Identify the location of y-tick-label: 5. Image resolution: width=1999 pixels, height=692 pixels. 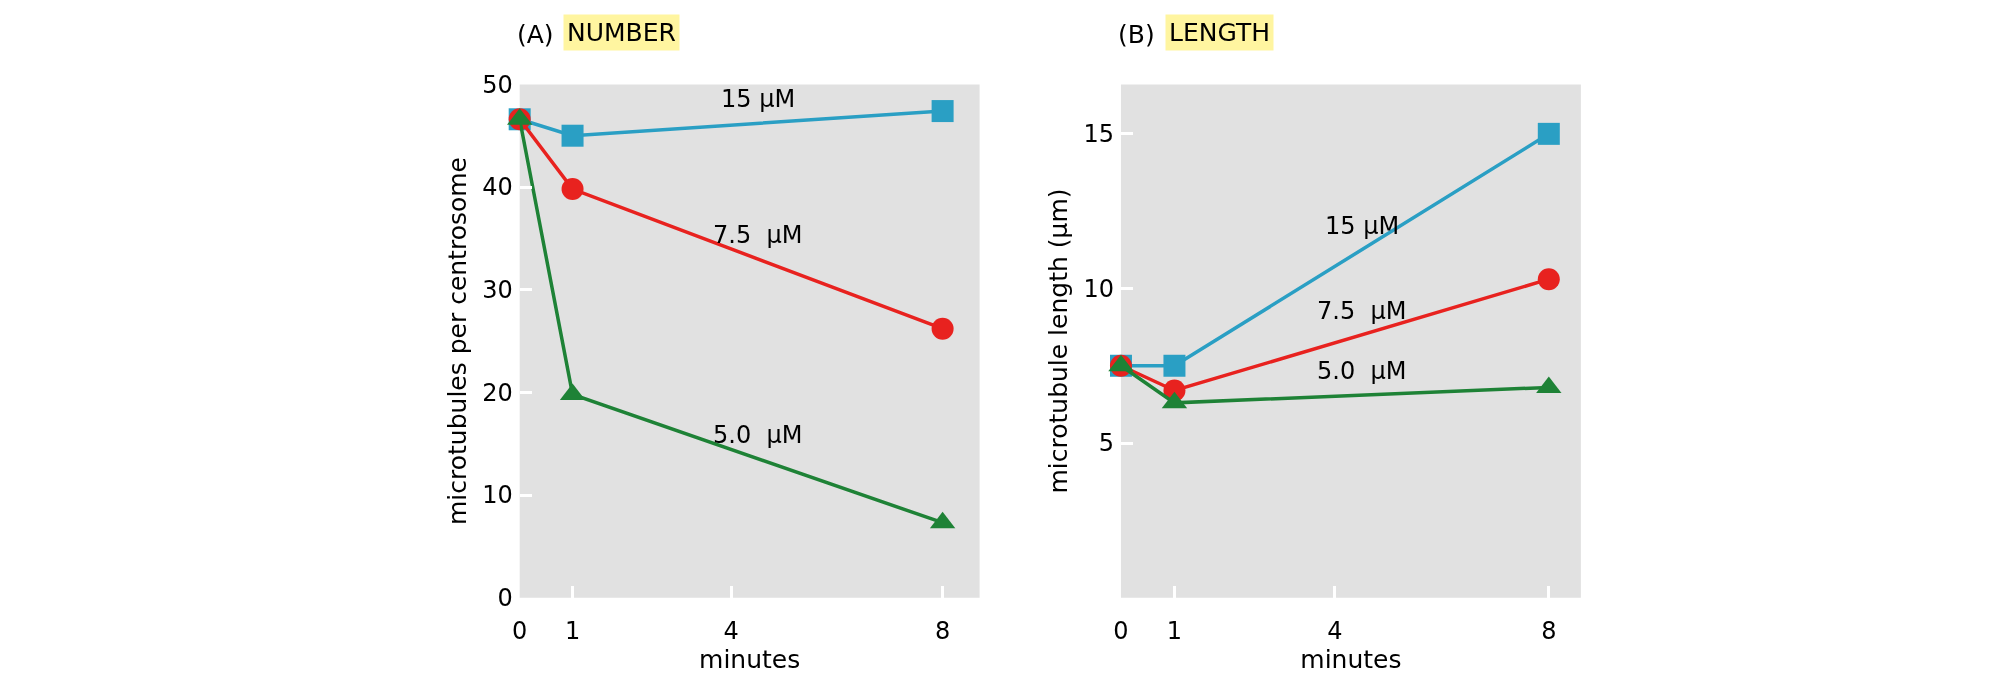
(1106, 443).